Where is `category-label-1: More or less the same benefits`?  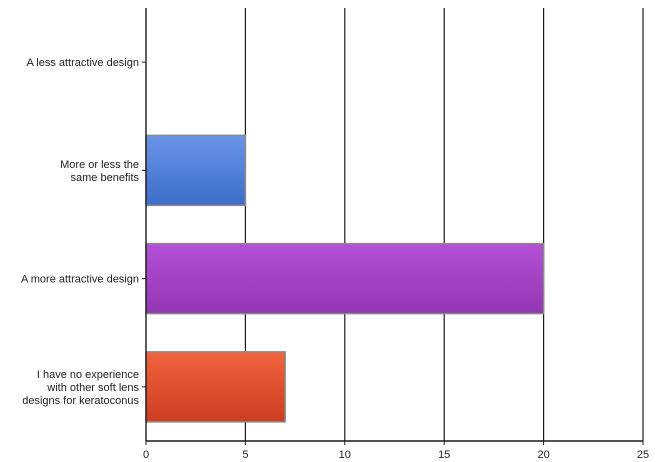
category-label-1: More or less the same benefits is located at coordinates (99, 171).